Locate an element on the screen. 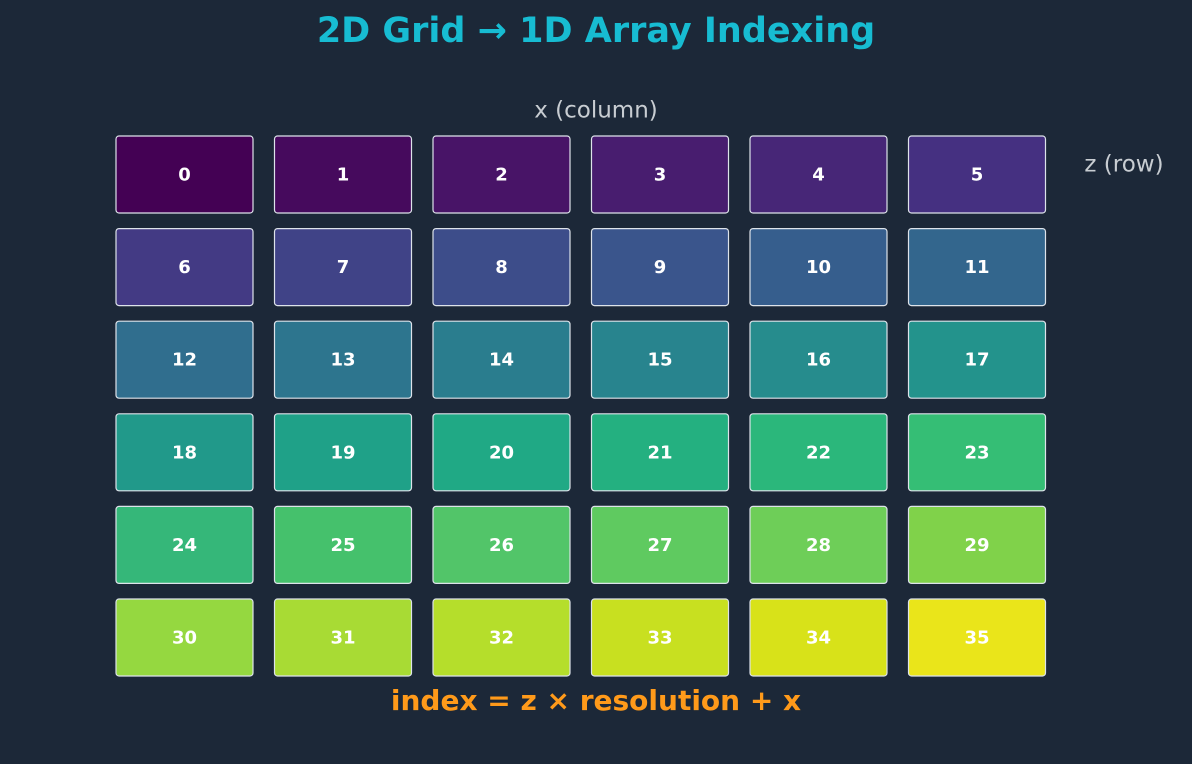 The width and height of the screenshot is (1192, 764). cell-index: 29 is located at coordinates (976, 545).